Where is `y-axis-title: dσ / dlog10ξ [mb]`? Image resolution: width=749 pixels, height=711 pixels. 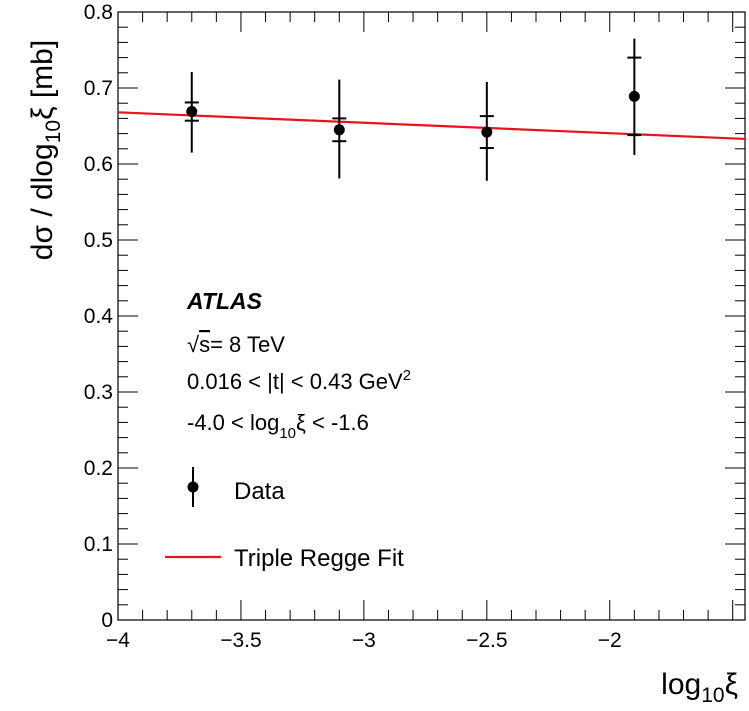
y-axis-title: dσ / dlog10ξ [mb] is located at coordinates (45, 150).